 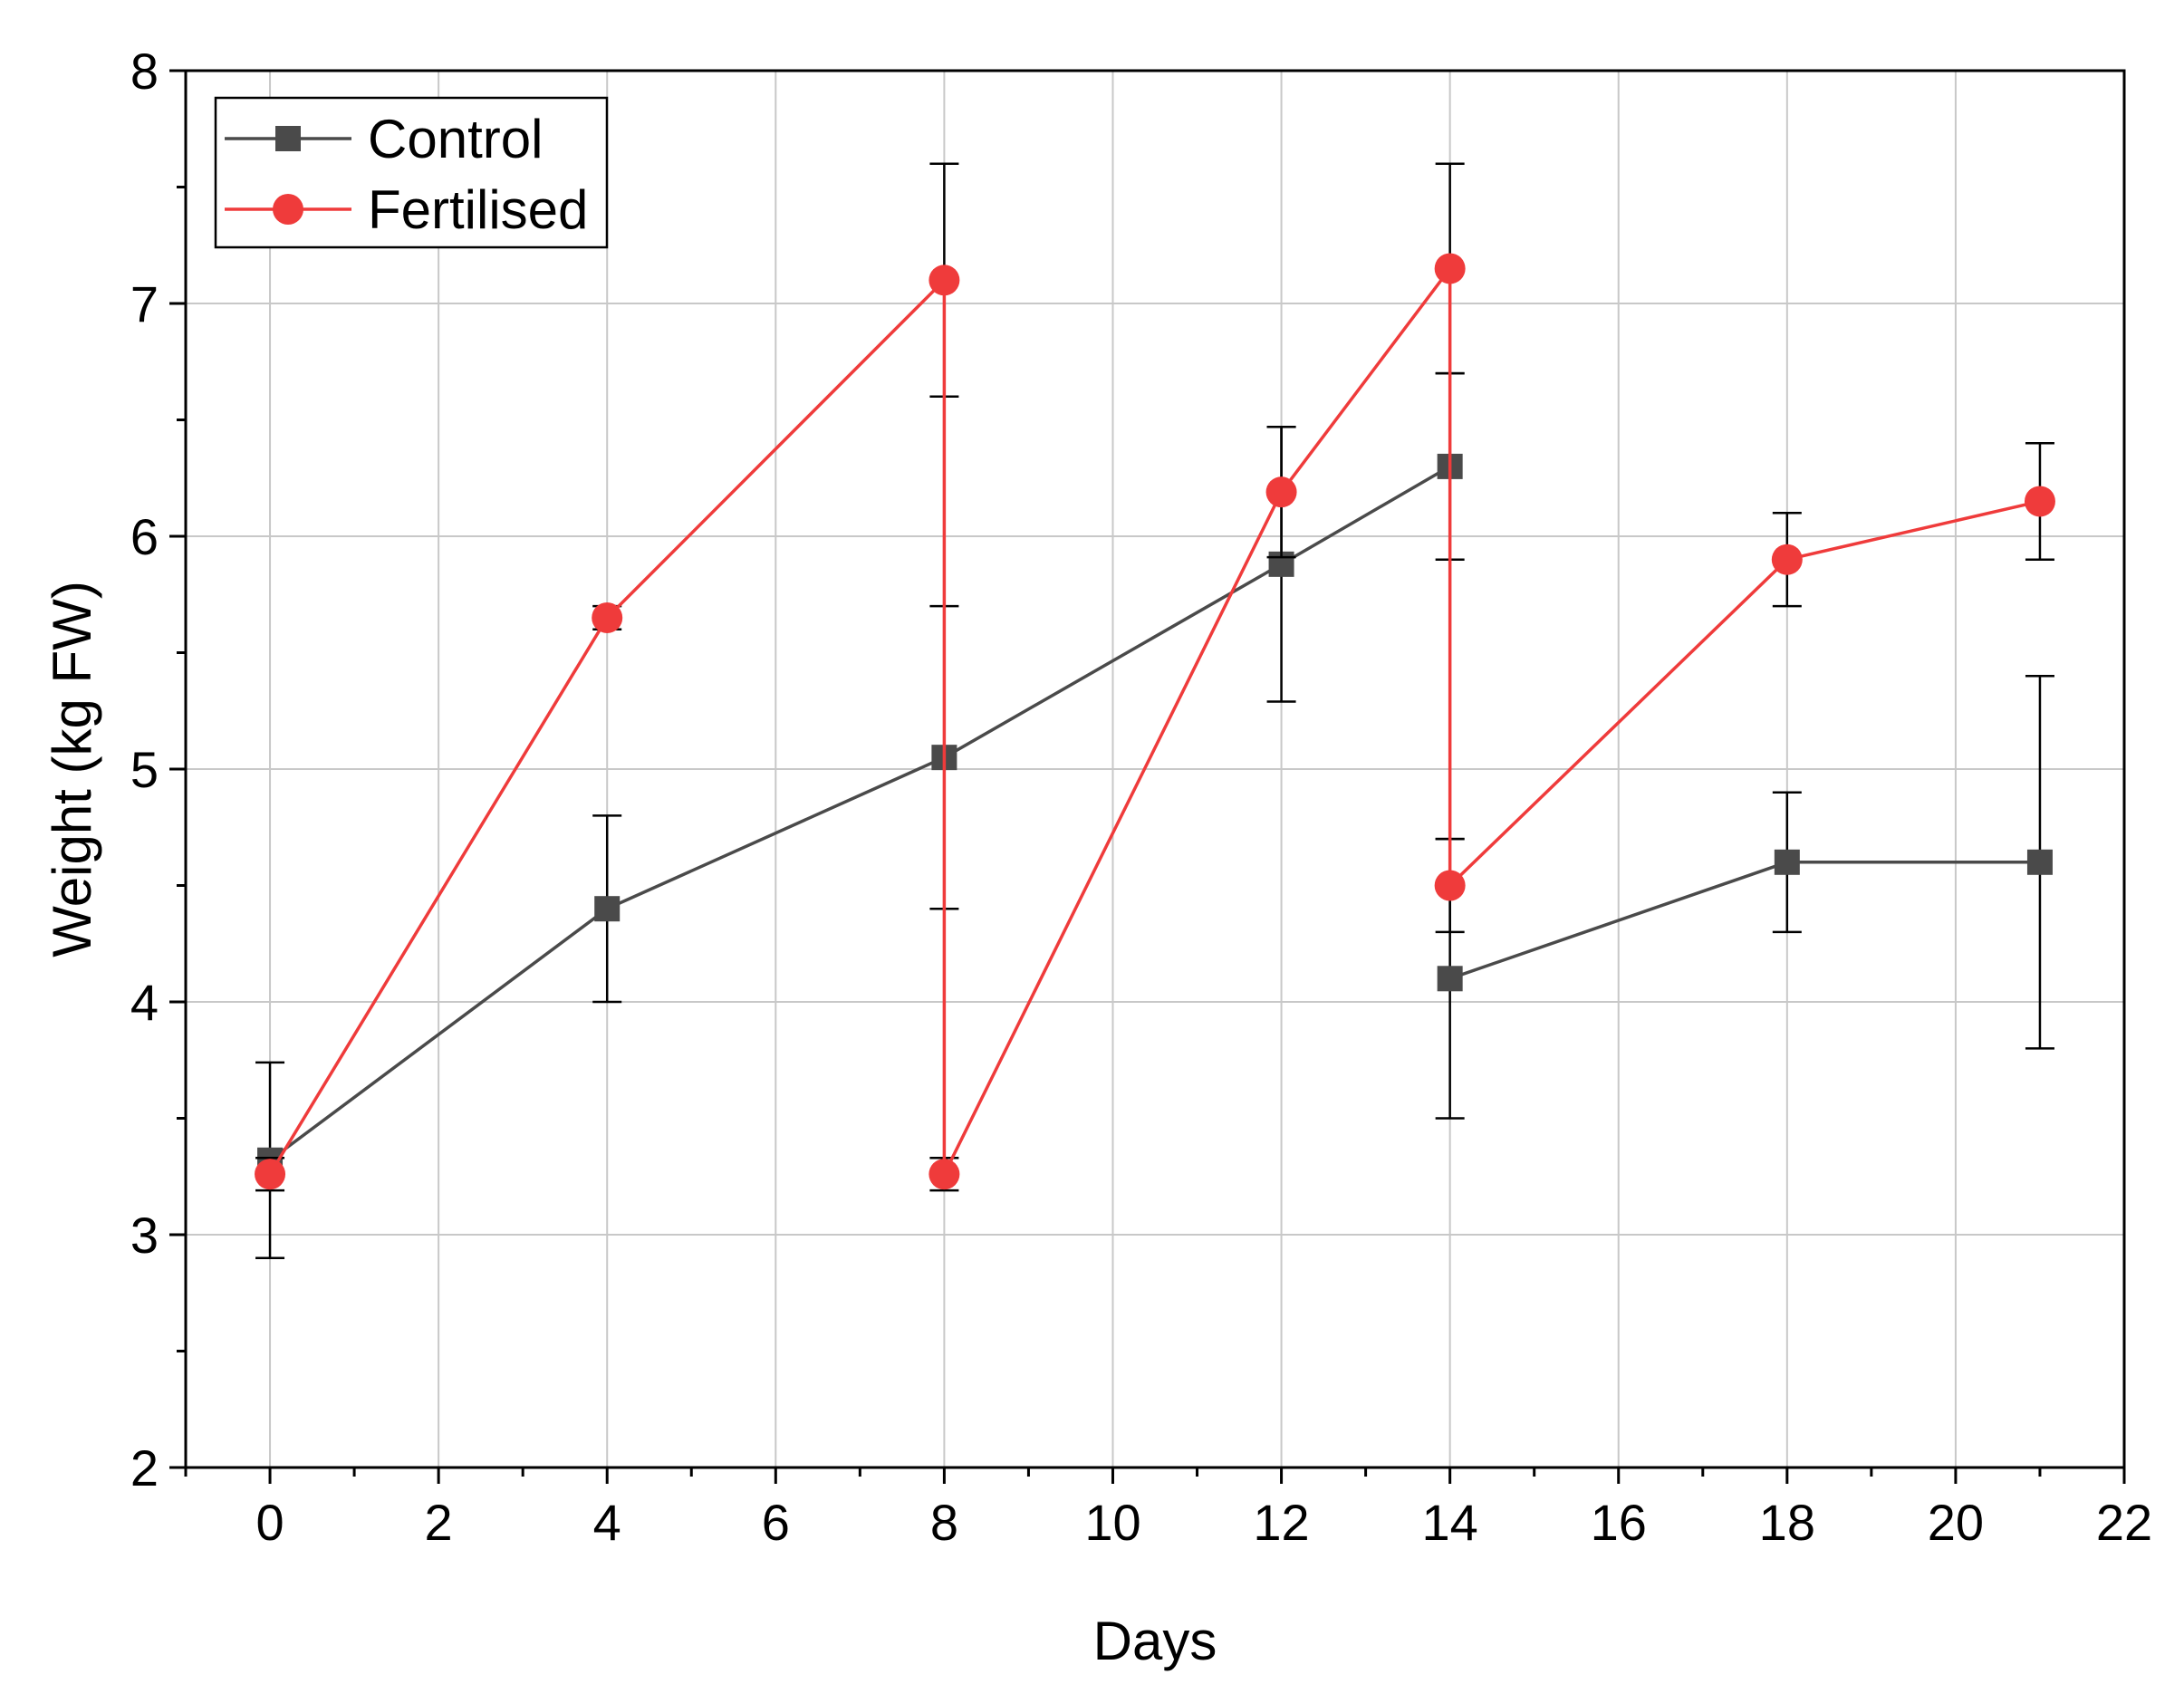 I want to click on x-tick-labels: 0 2 4 6 8 10 12 14 16 18 20 22, so click(x=1203, y=1522).